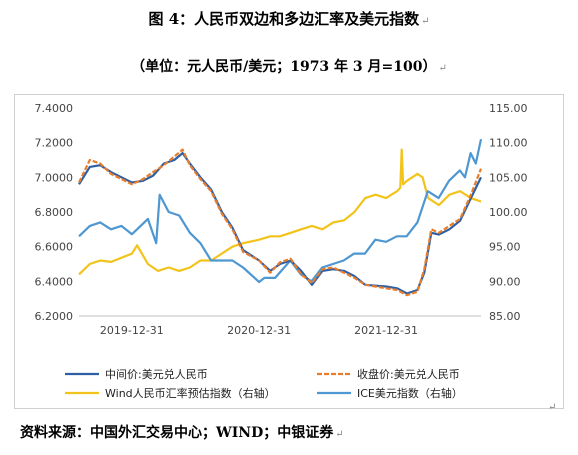  Describe the element at coordinates (156, 374) in the screenshot. I see `legend-label-1: 中间价:美元兑人民币` at that location.